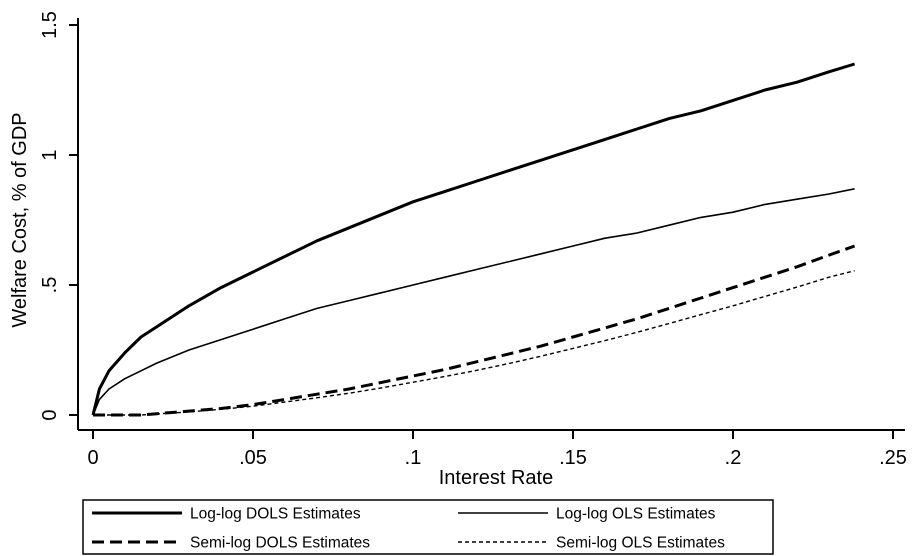  What do you see at coordinates (275, 514) in the screenshot?
I see `legend-label-0: Log-log DOLS Estimates` at bounding box center [275, 514].